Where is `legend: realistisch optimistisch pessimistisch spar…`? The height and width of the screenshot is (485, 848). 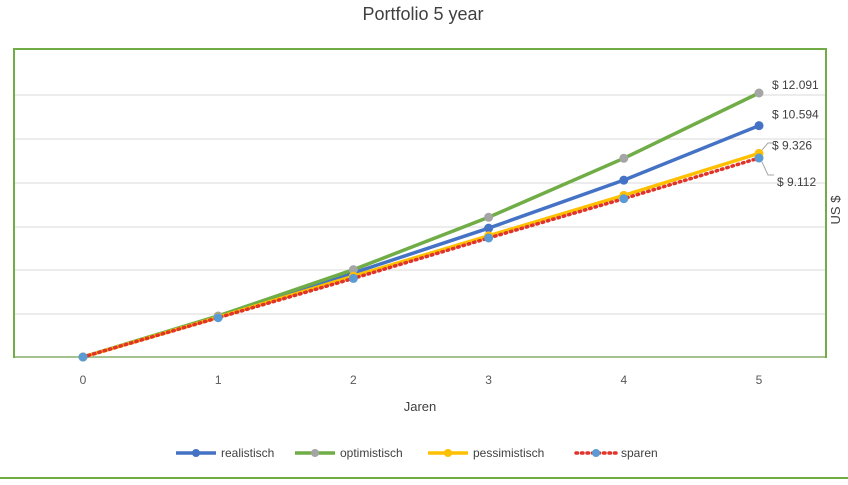
legend: realistisch optimistisch pessimistisch spar… is located at coordinates (417, 453).